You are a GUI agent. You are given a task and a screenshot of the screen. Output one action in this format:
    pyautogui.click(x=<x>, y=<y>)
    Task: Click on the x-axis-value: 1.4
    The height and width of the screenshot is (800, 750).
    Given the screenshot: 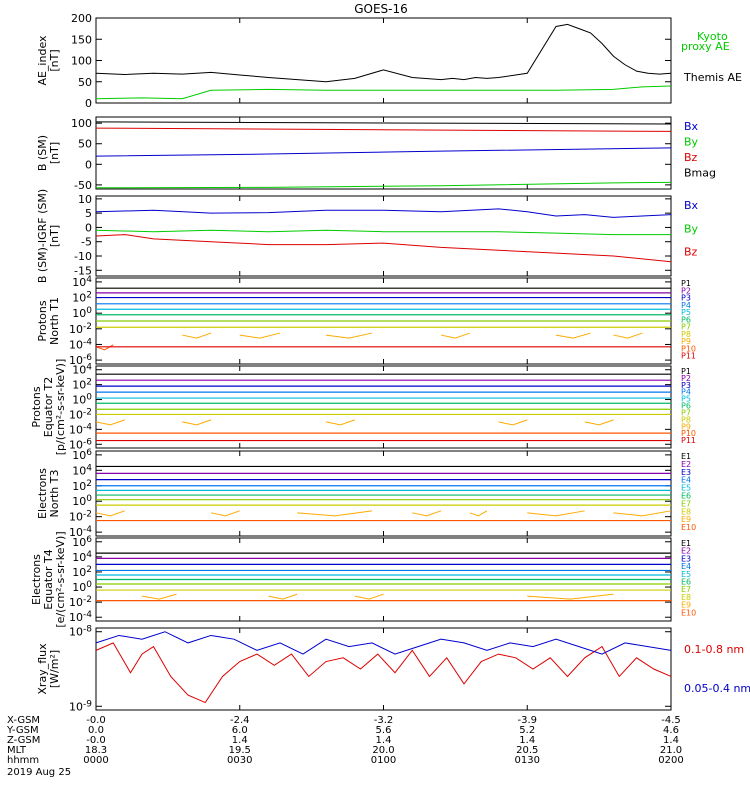 What is the action you would take?
    pyautogui.click(x=384, y=740)
    